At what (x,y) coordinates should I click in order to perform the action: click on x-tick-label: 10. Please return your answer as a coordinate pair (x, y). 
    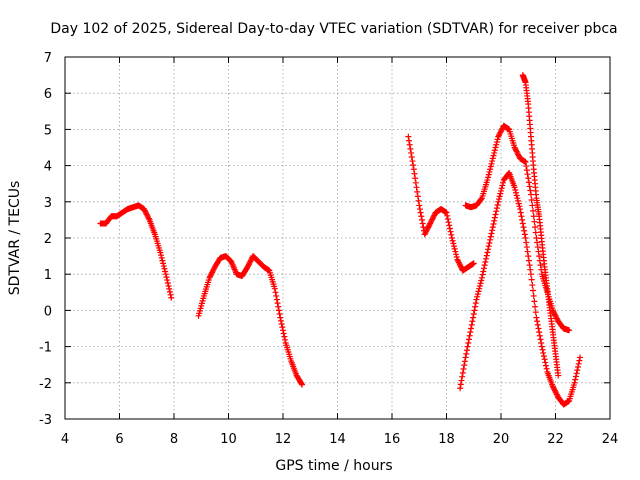
    Looking at the image, I should click on (228, 439).